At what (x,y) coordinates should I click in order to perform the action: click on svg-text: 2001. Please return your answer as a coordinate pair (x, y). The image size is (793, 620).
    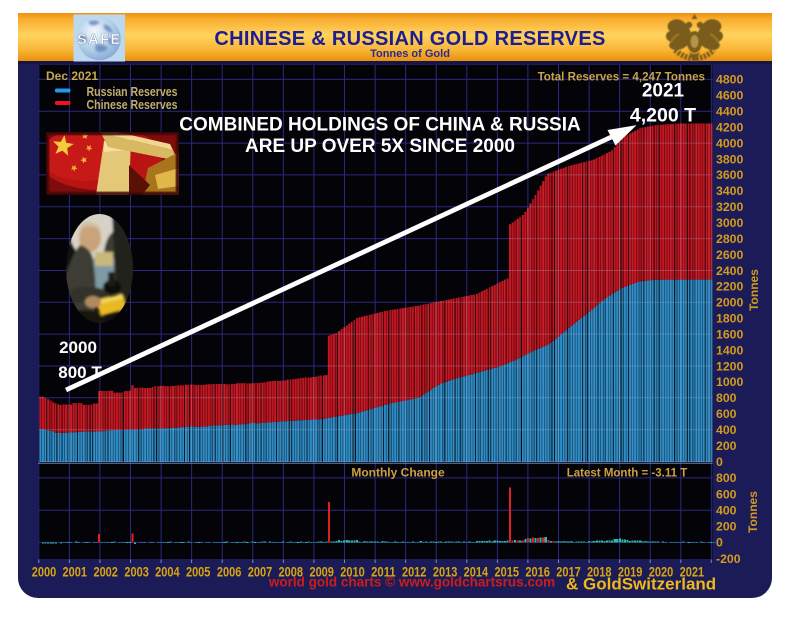
    Looking at the image, I should click on (75, 572).